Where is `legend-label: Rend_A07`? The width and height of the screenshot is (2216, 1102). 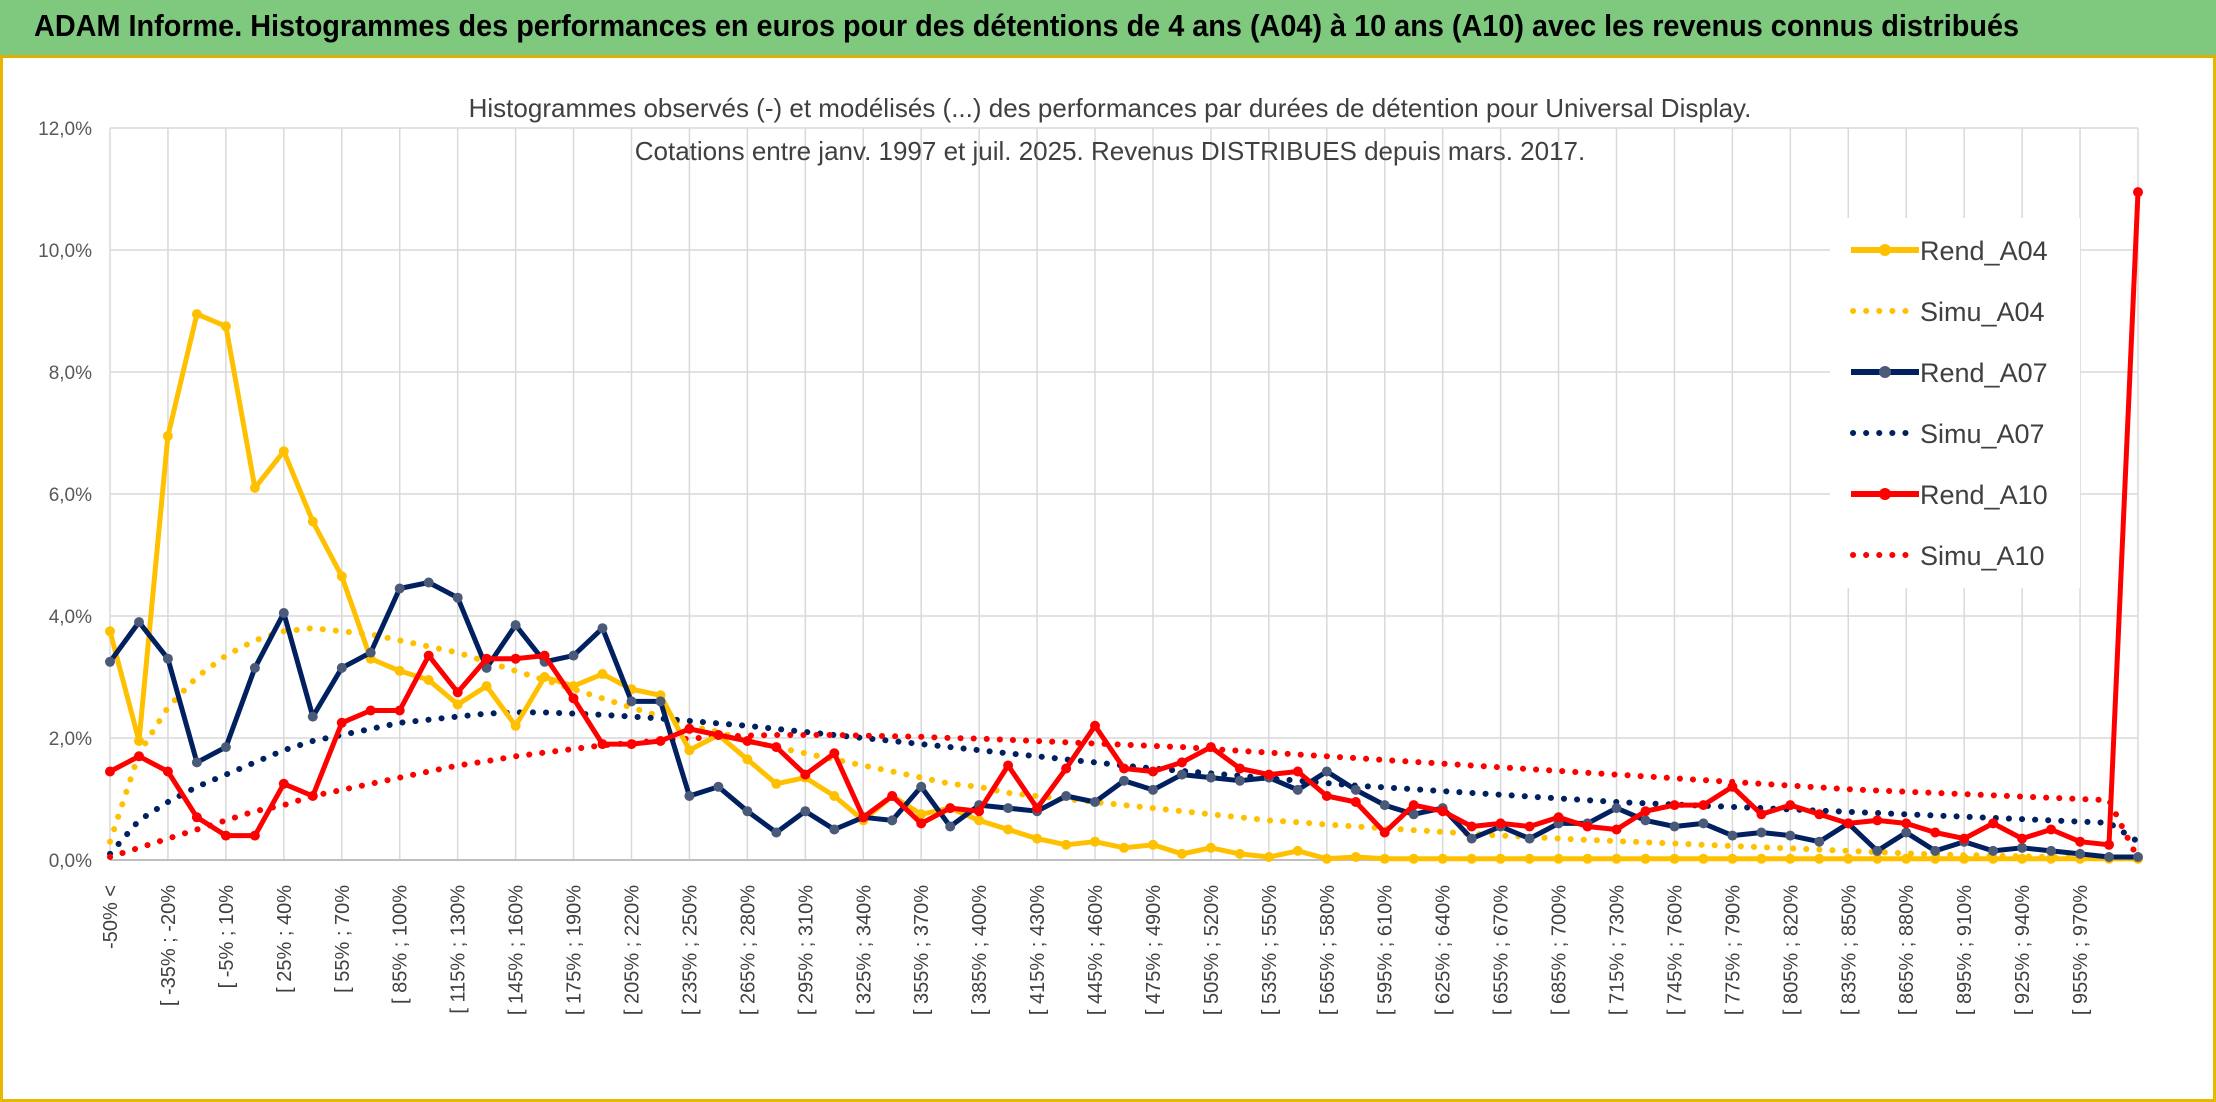
legend-label: Rend_A07 is located at coordinates (1984, 373).